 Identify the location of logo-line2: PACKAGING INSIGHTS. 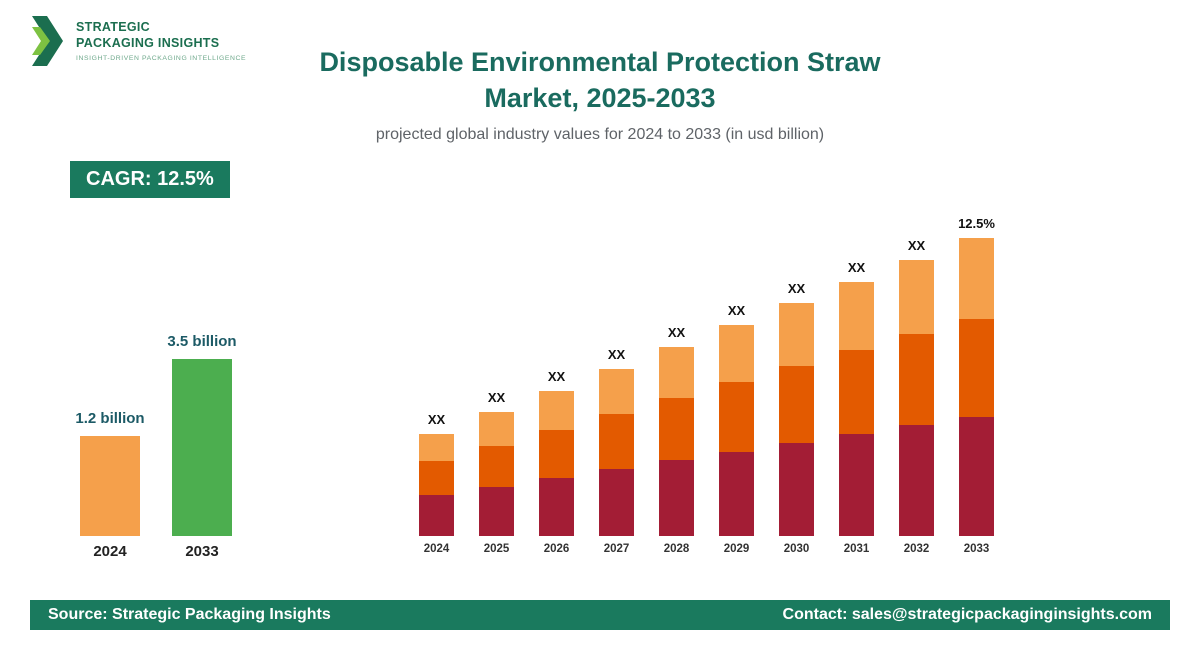
(148, 42).